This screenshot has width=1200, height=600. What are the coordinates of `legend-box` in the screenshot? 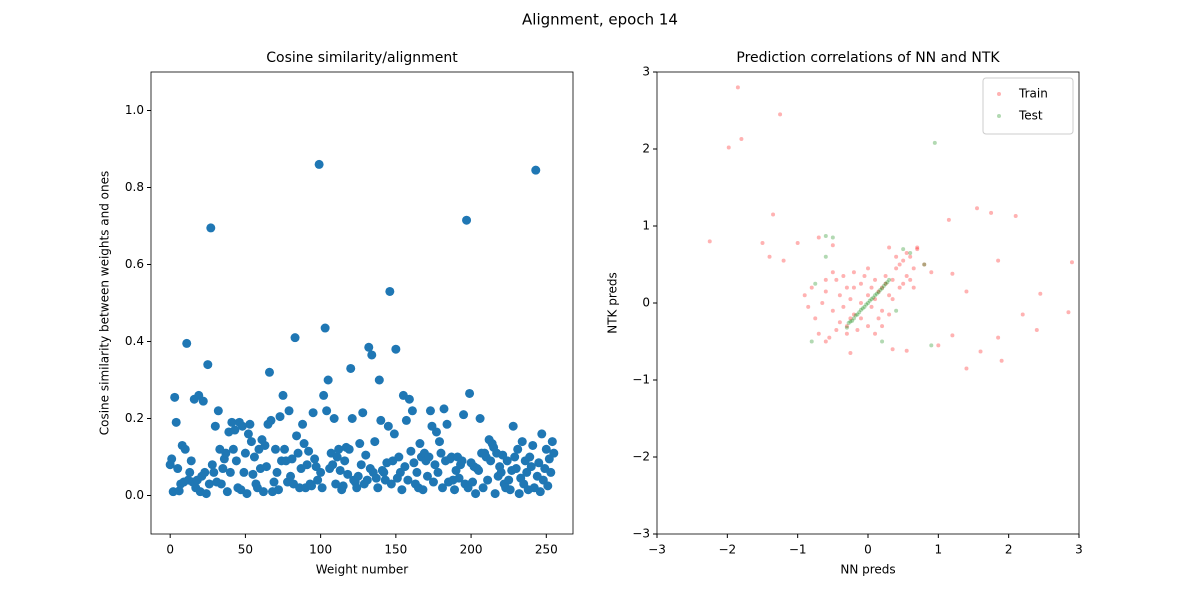 It's located at (1028, 106).